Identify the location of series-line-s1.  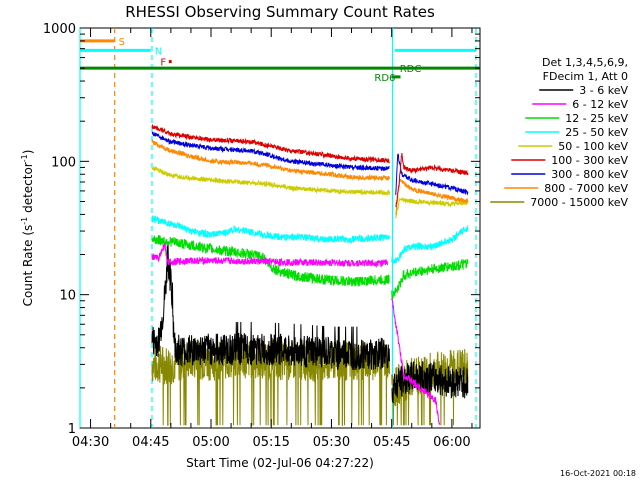
(270, 305).